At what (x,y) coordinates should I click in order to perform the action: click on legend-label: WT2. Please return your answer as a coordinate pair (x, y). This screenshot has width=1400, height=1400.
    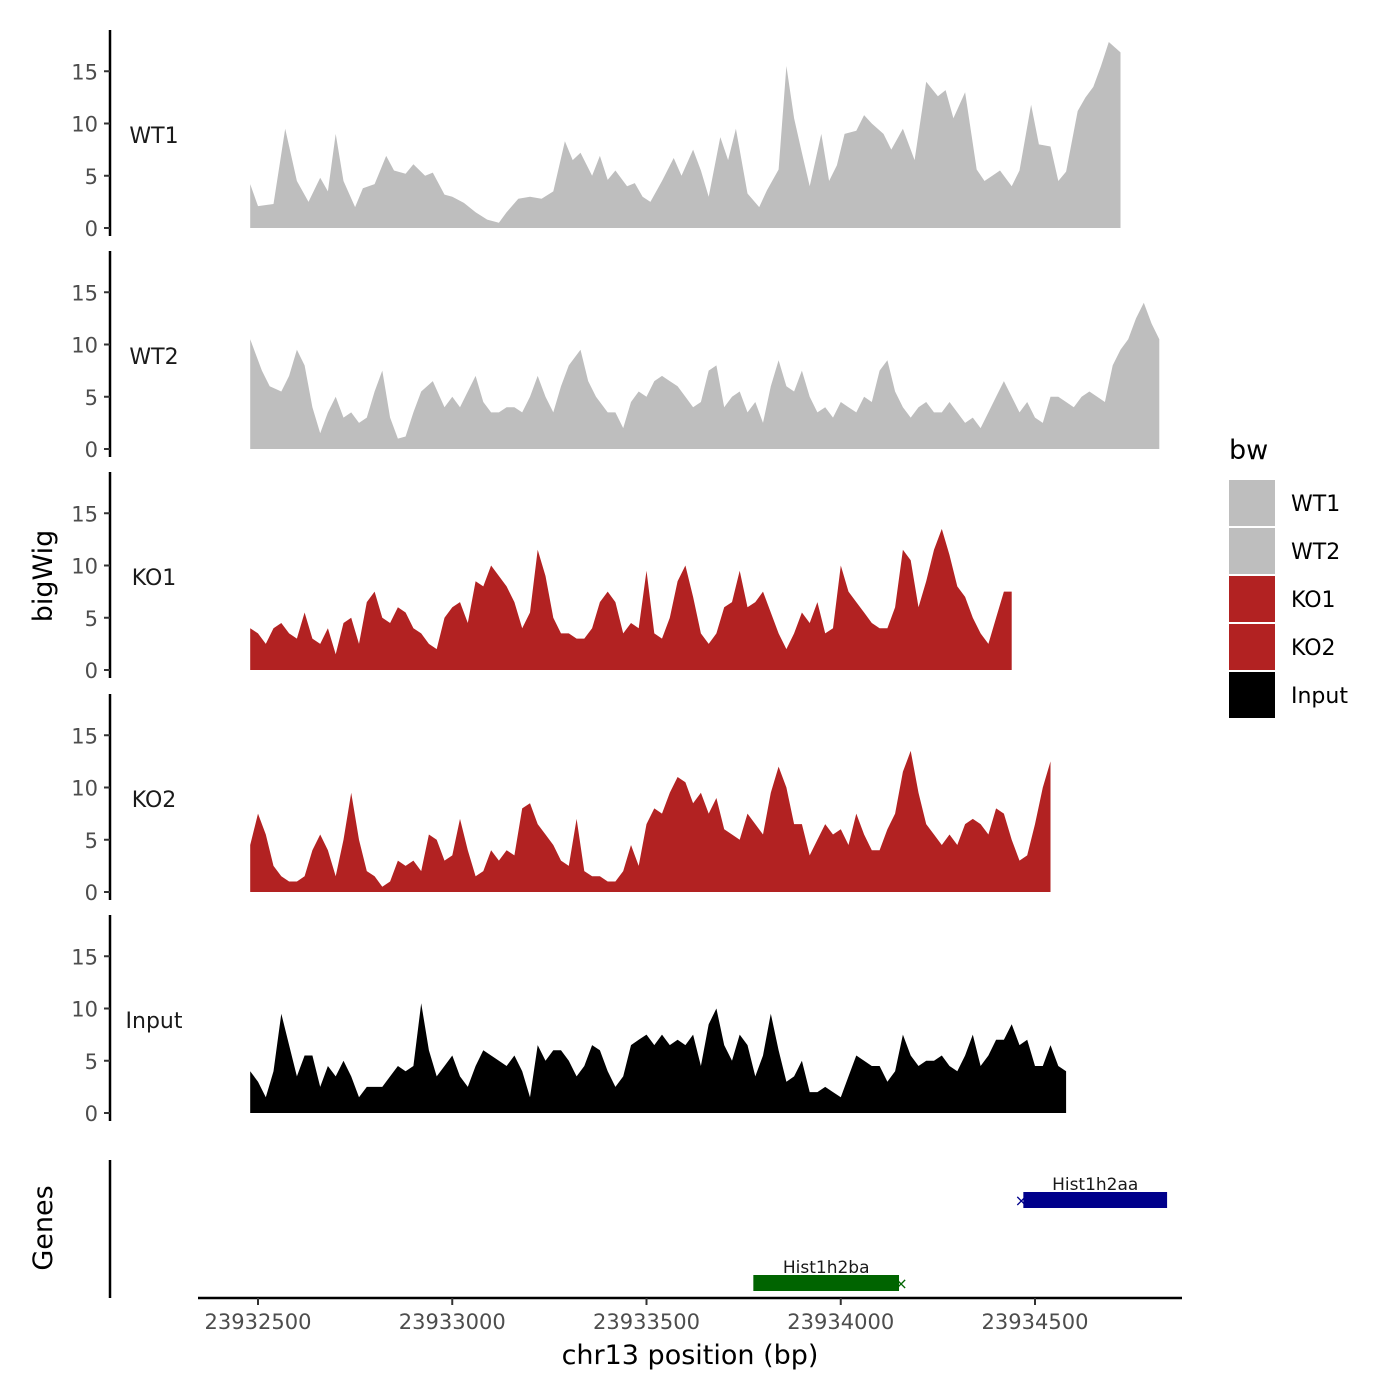
    Looking at the image, I should click on (1315, 552).